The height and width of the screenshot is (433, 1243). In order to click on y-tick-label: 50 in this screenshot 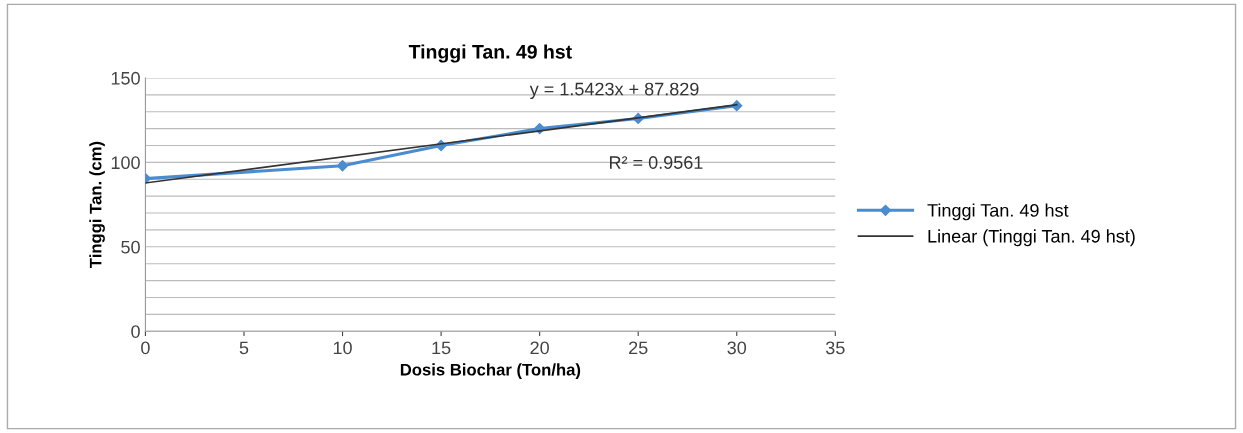, I will do `click(130, 247)`.